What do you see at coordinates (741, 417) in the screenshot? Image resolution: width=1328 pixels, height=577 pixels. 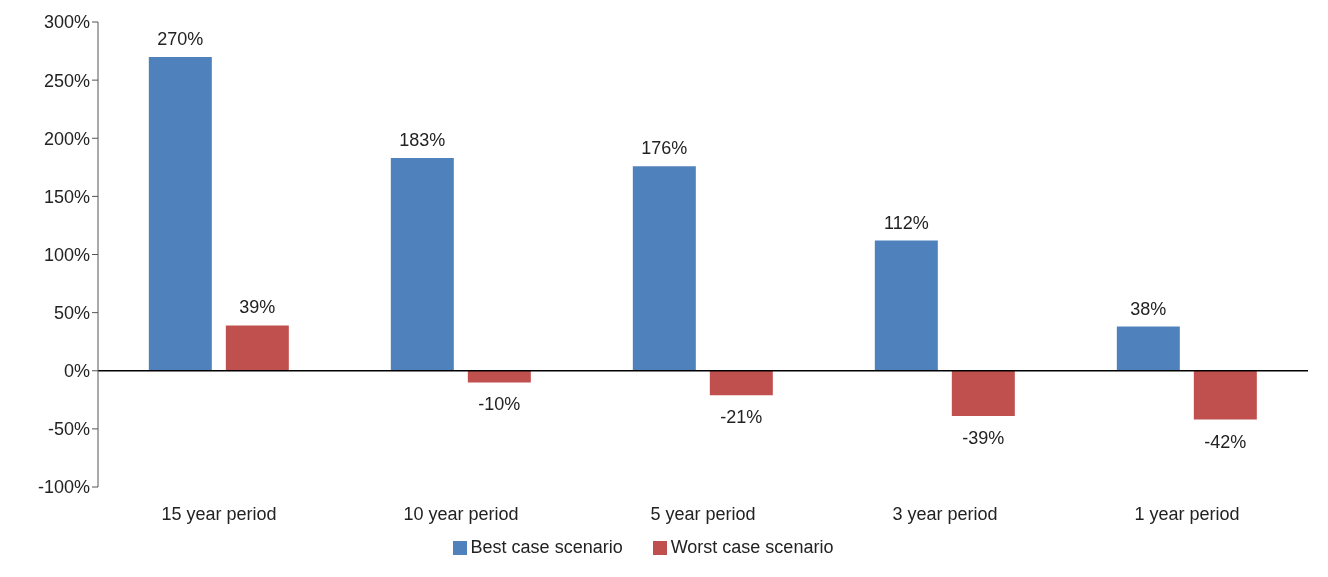 I see `data-label: -21%` at bounding box center [741, 417].